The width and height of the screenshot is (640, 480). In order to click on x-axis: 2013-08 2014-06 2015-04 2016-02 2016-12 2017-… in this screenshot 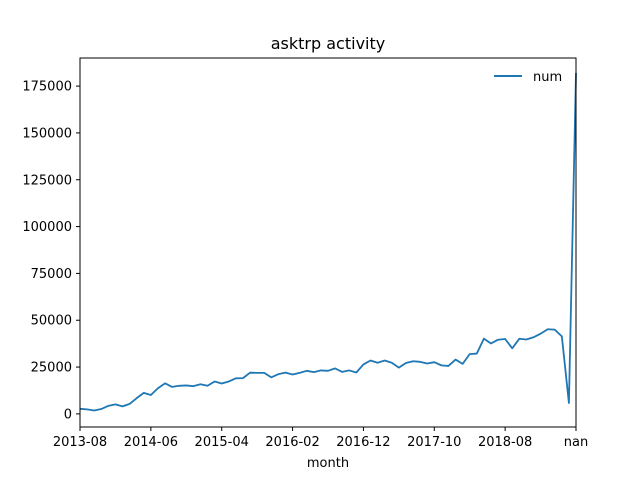, I will do `click(320, 438)`.